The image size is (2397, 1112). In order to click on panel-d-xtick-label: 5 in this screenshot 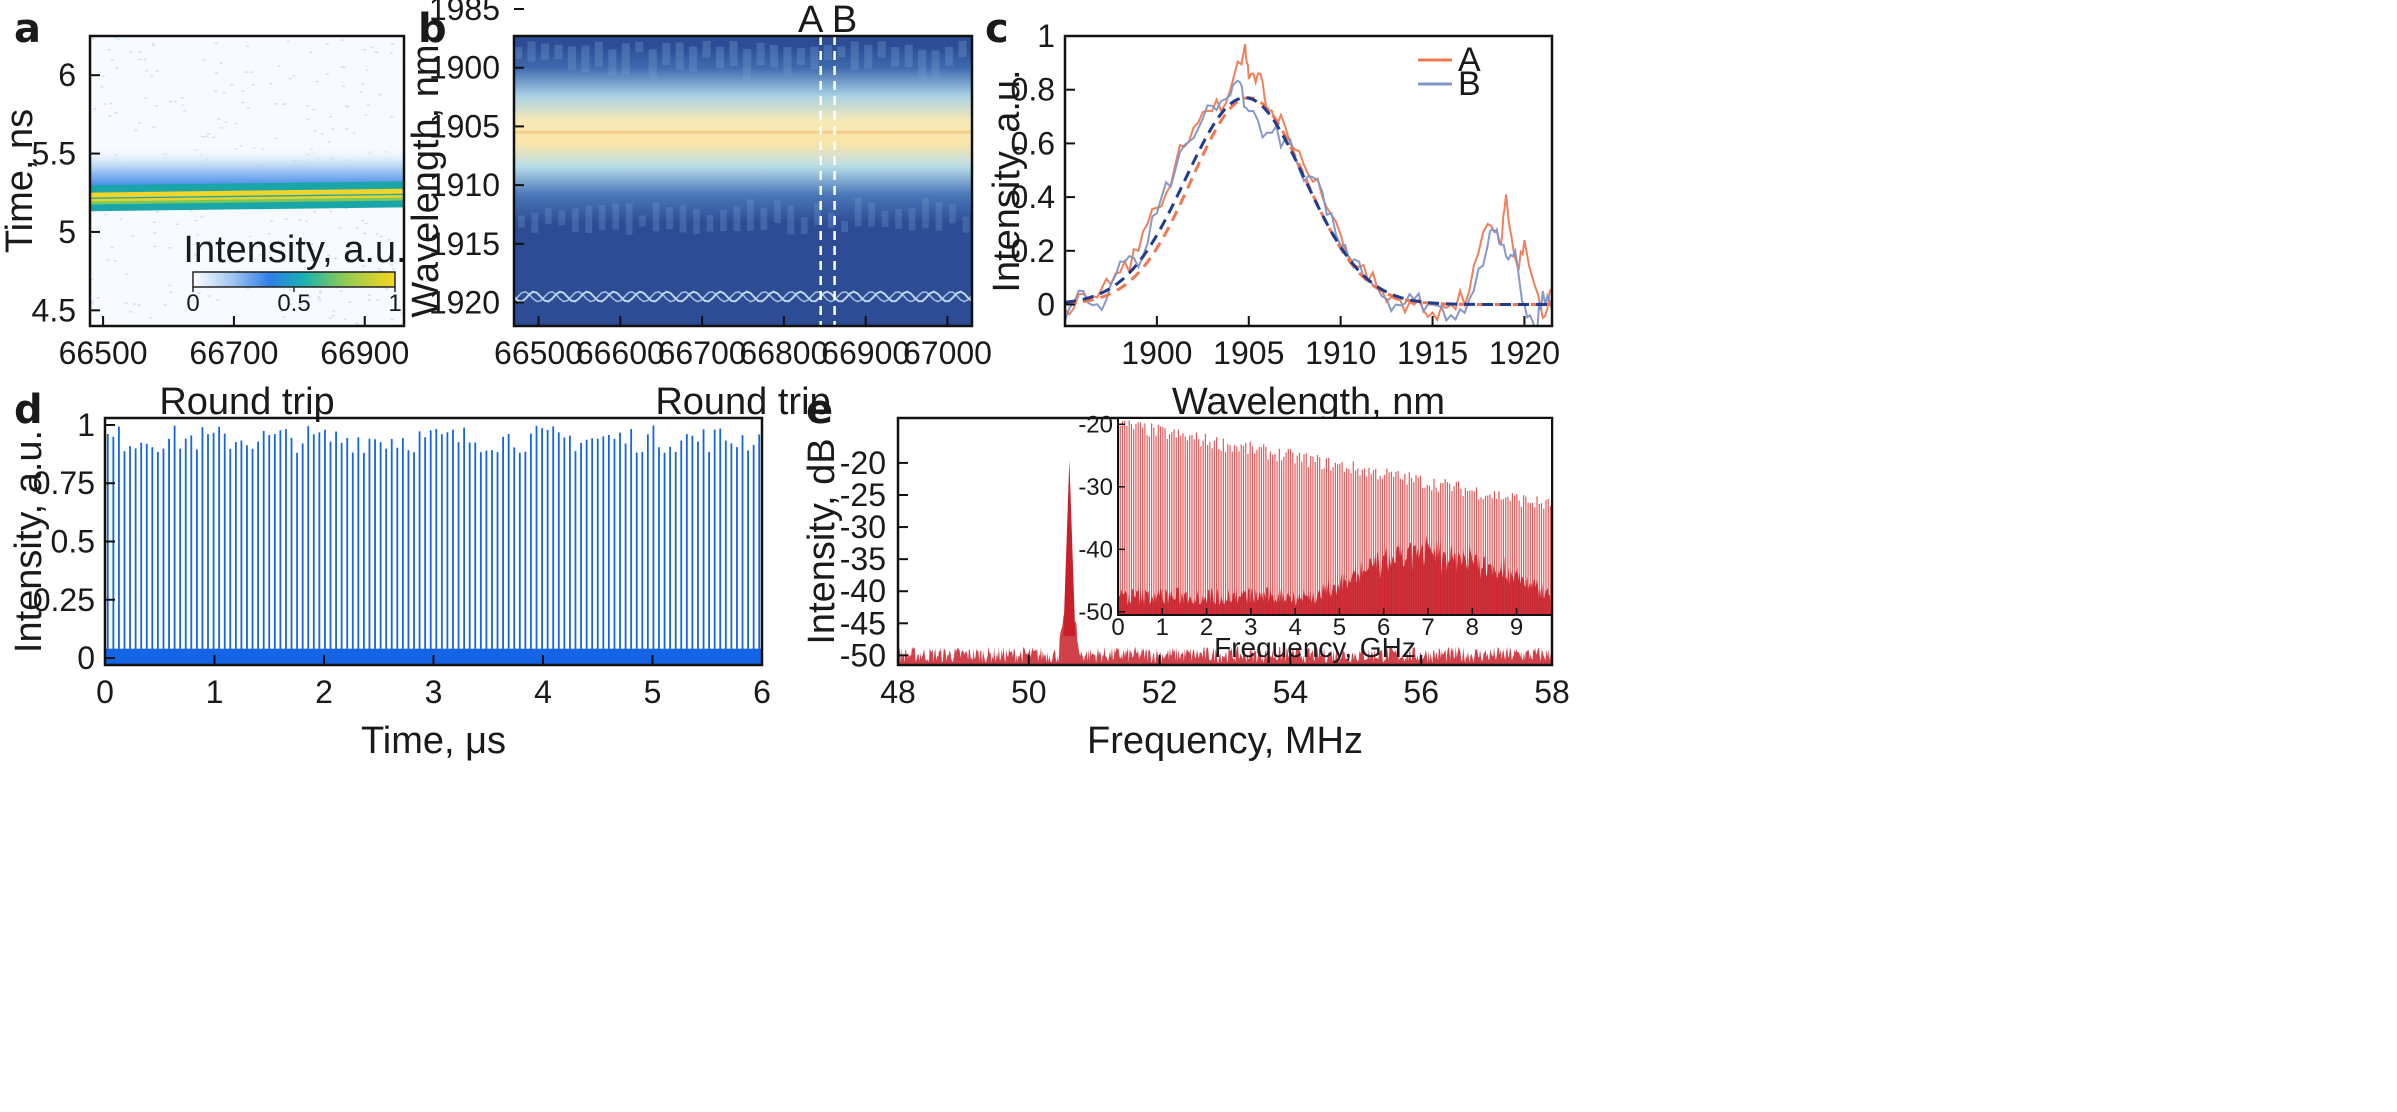, I will do `click(653, 692)`.